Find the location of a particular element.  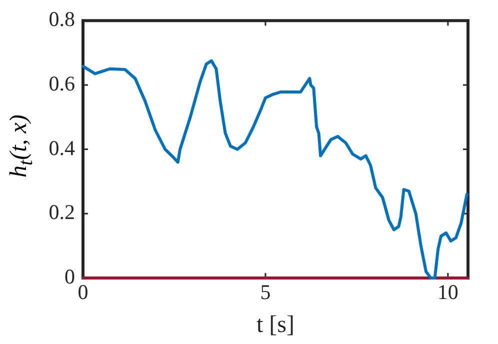

y-tick-label: 0 is located at coordinates (69, 276).